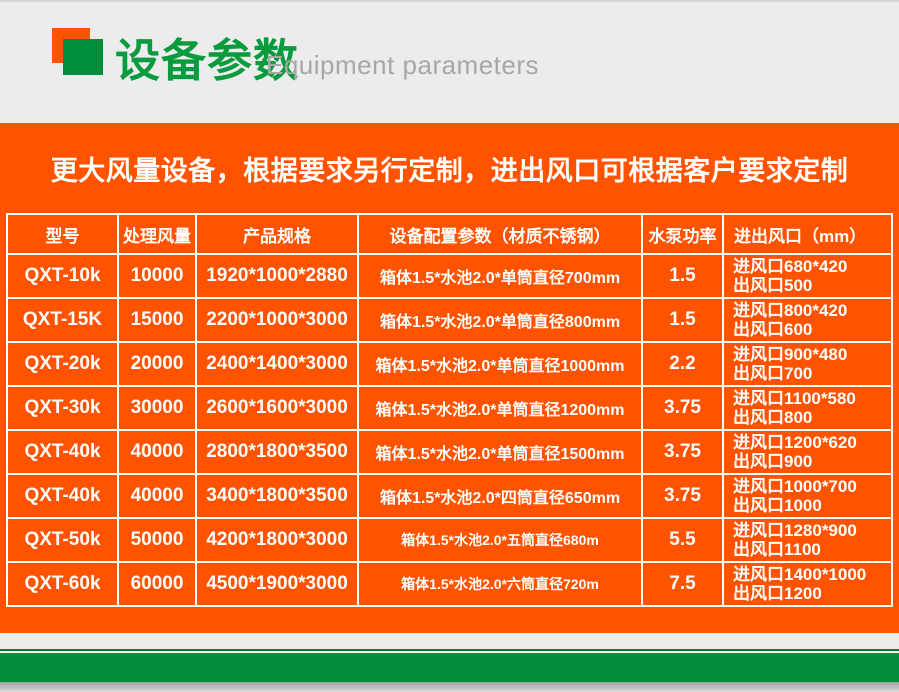 Image resolution: width=899 pixels, height=692 pixels. I want to click on outlet-value: 出风口1100, so click(777, 549).